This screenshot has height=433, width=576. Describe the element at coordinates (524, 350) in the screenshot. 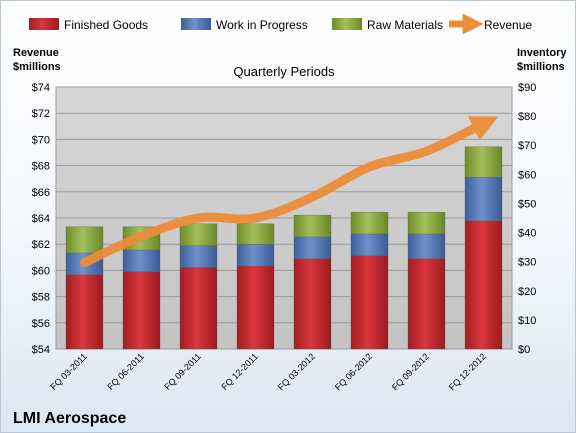

I see `right-tick-label: $0` at that location.